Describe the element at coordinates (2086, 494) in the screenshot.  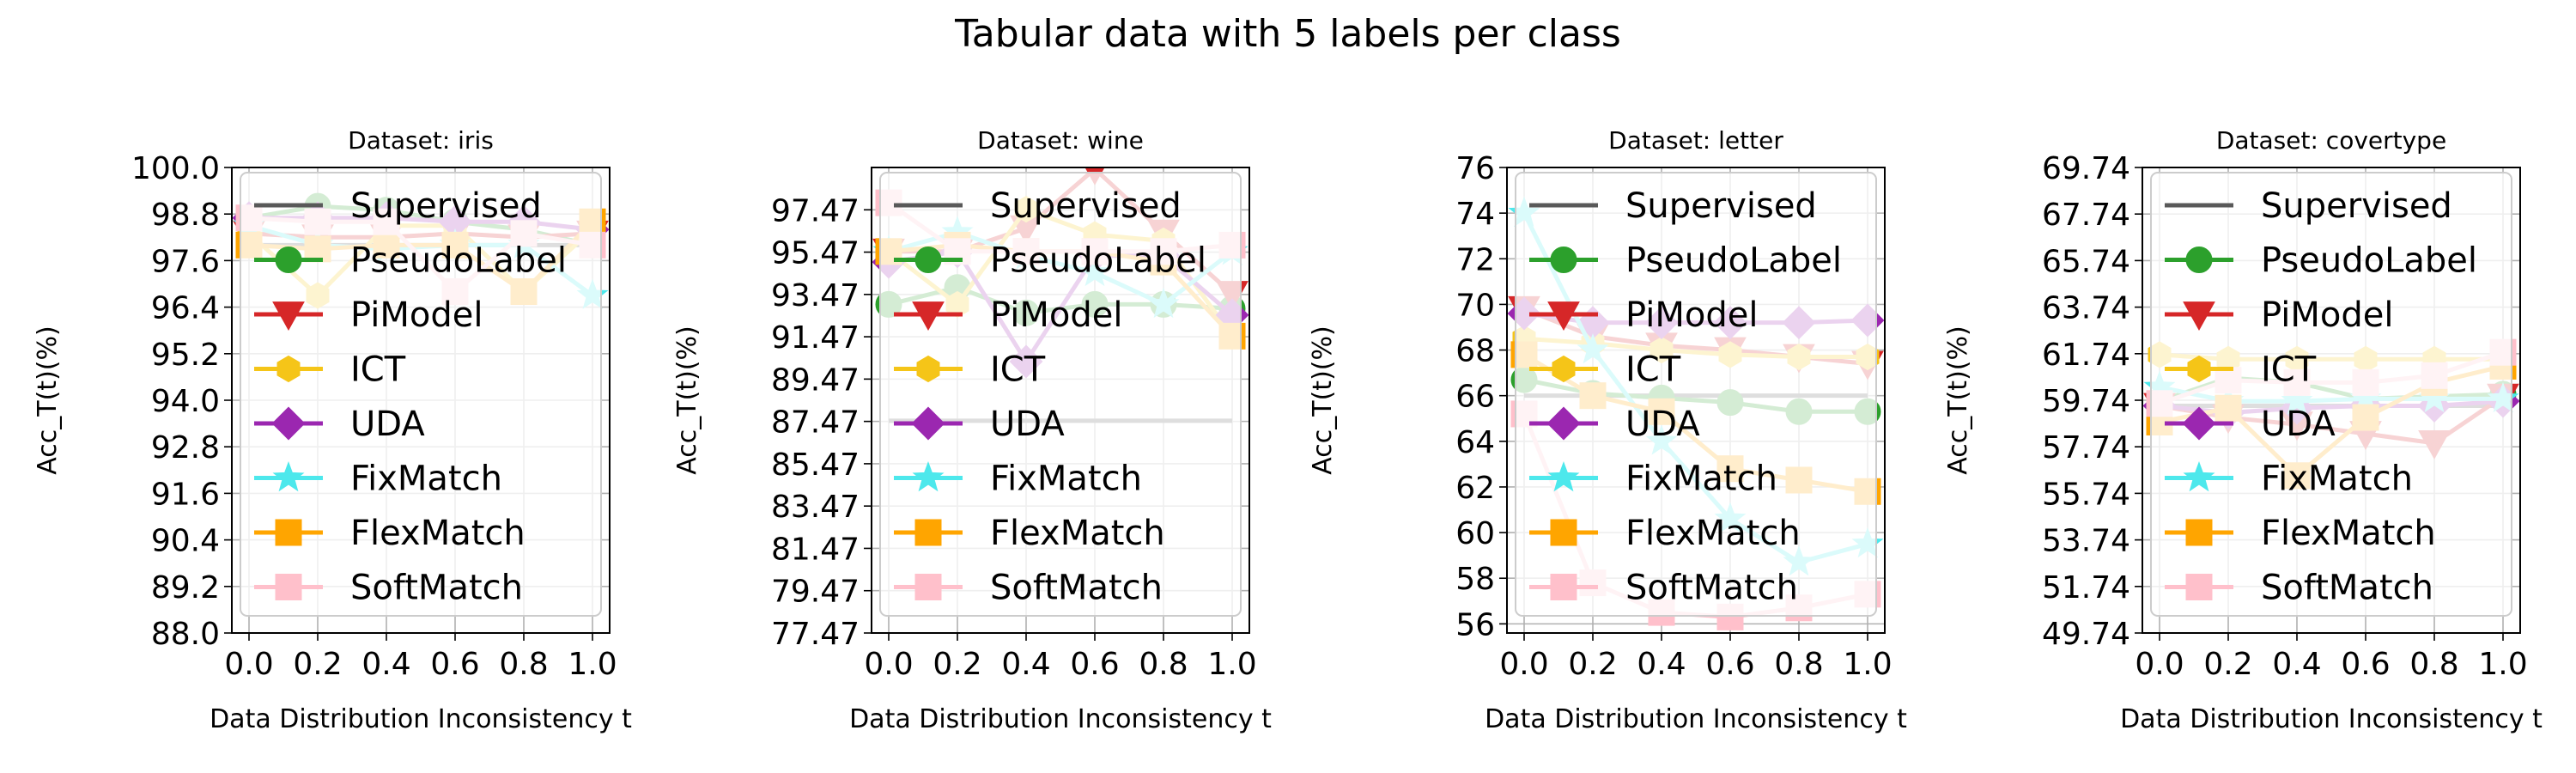
I see `y-tick-label: 55.74` at that location.